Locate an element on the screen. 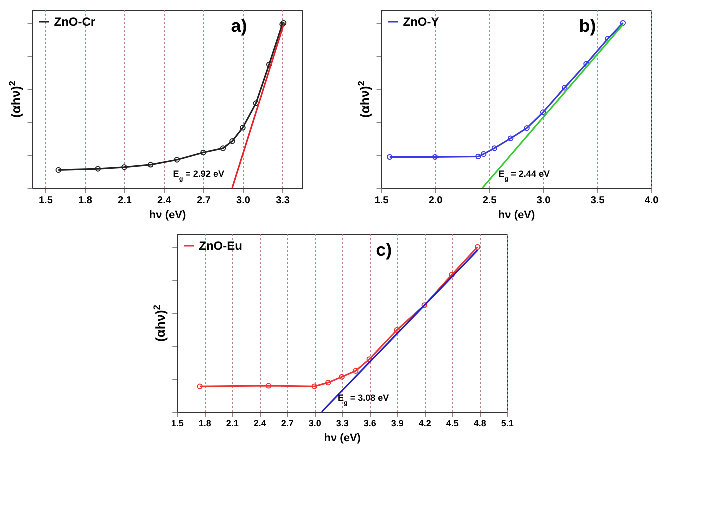 This screenshot has height=529, width=712. x-tick-label: 4.5 is located at coordinates (452, 423).